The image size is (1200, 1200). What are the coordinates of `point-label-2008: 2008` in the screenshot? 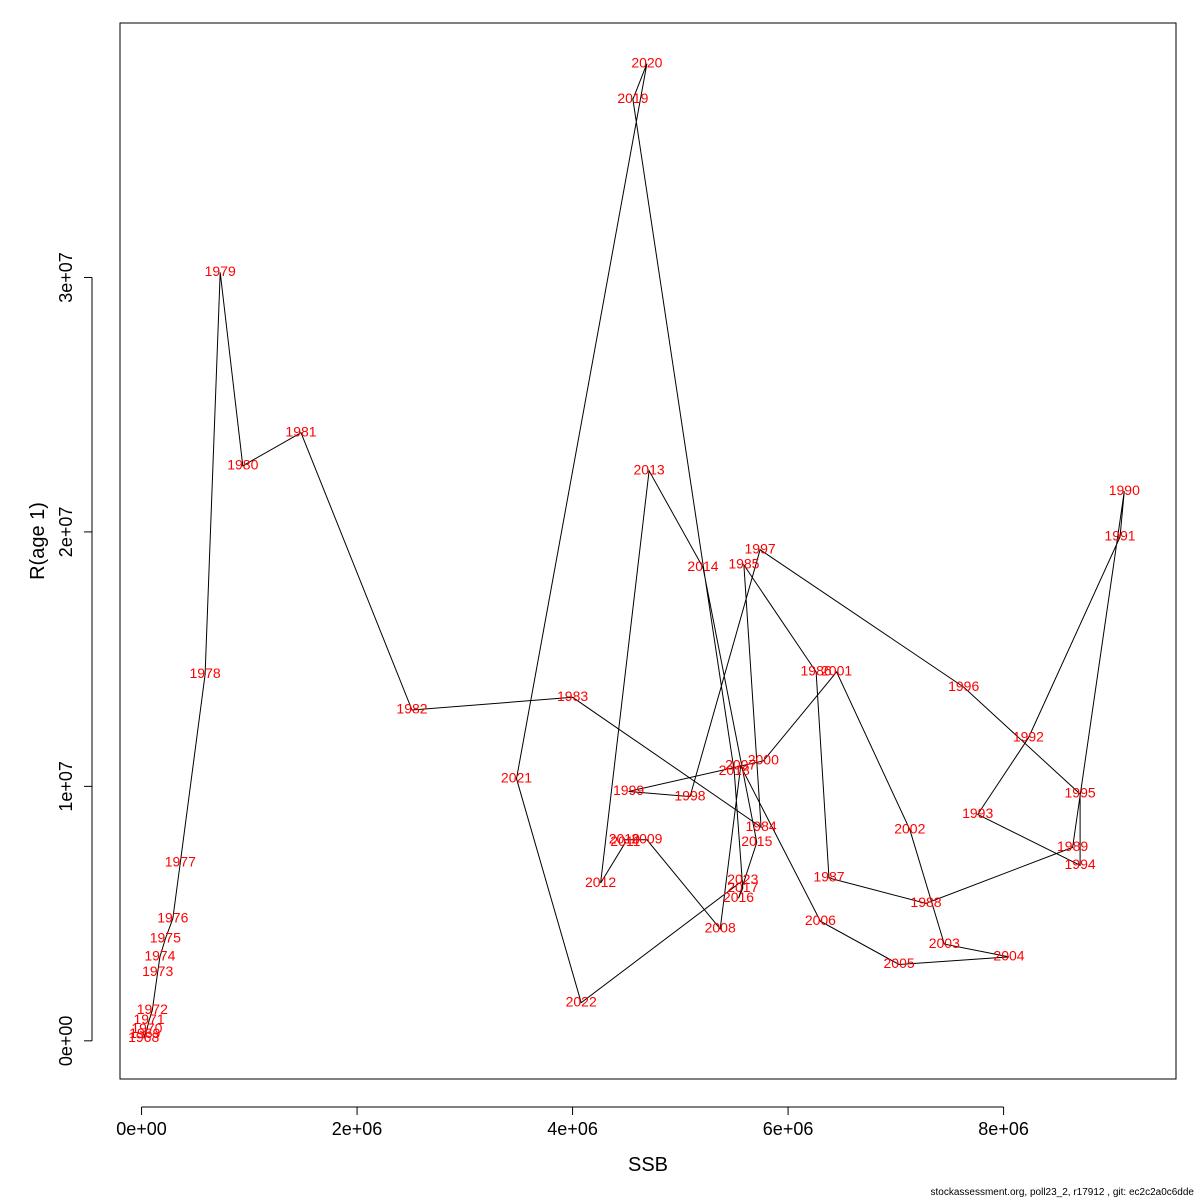 It's located at (720, 928).